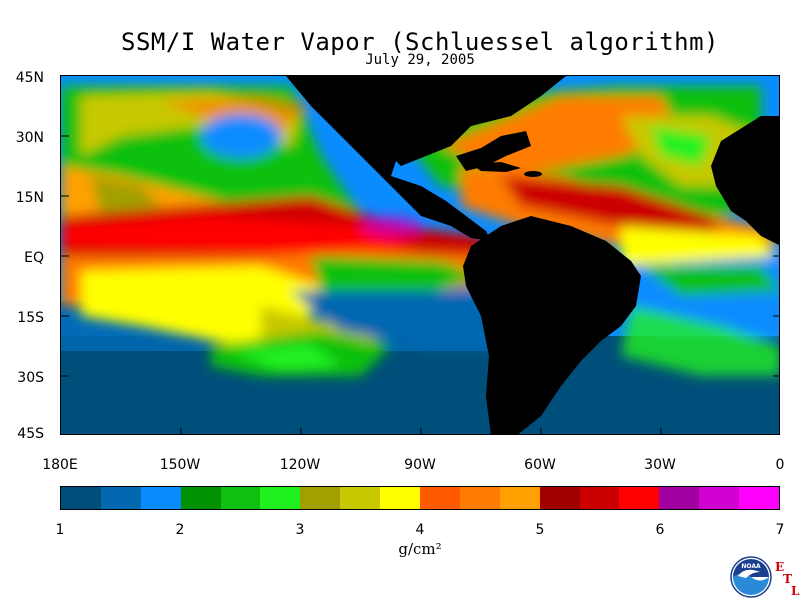 Image resolution: width=800 pixels, height=600 pixels. I want to click on colorbar-tick-2: 2, so click(180, 530).